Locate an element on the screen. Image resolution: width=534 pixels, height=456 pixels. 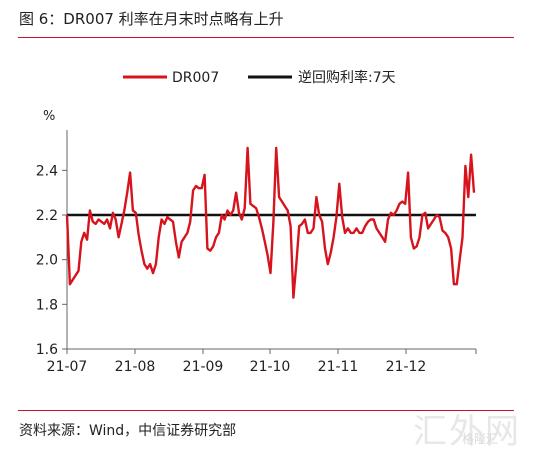
y-tick-label: 2.2 is located at coordinates (47, 216).